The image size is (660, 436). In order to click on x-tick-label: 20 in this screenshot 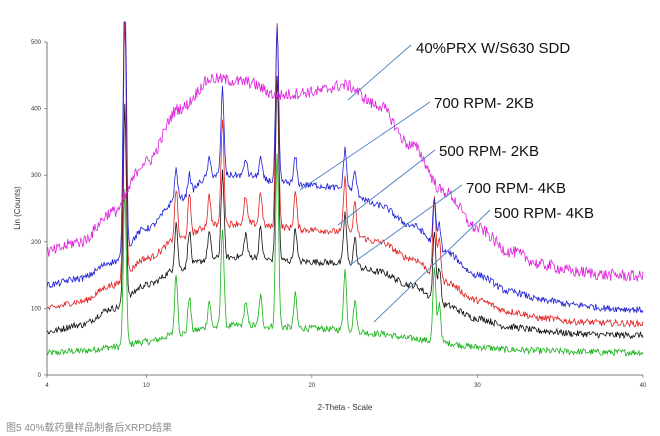, I will do `click(312, 386)`.